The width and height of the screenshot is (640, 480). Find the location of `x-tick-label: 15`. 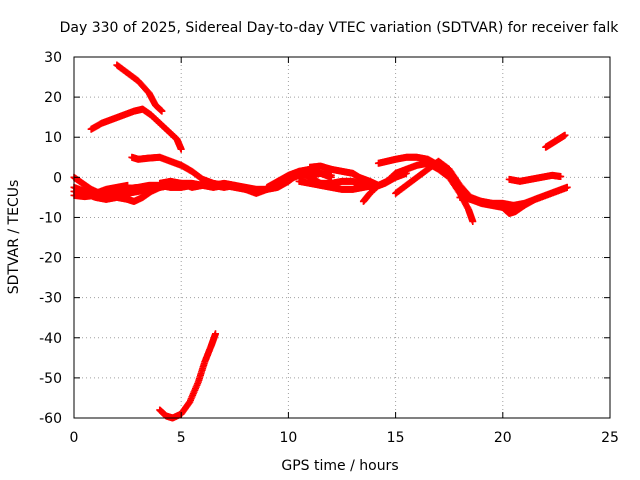

x-tick-label: 15 is located at coordinates (396, 438).